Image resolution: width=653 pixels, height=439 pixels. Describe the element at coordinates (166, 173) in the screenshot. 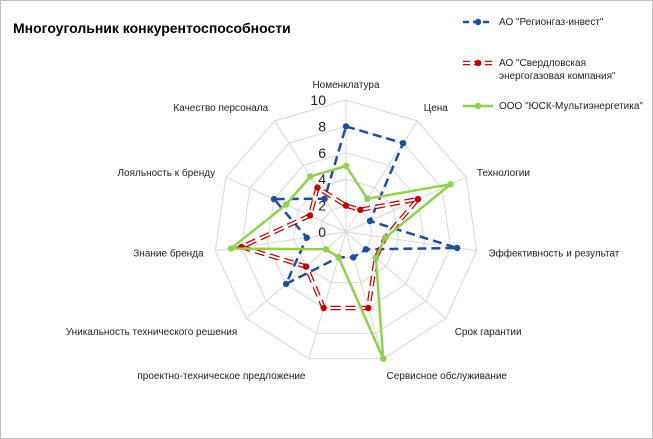

I see `category-label: Лояльность к бренду` at that location.